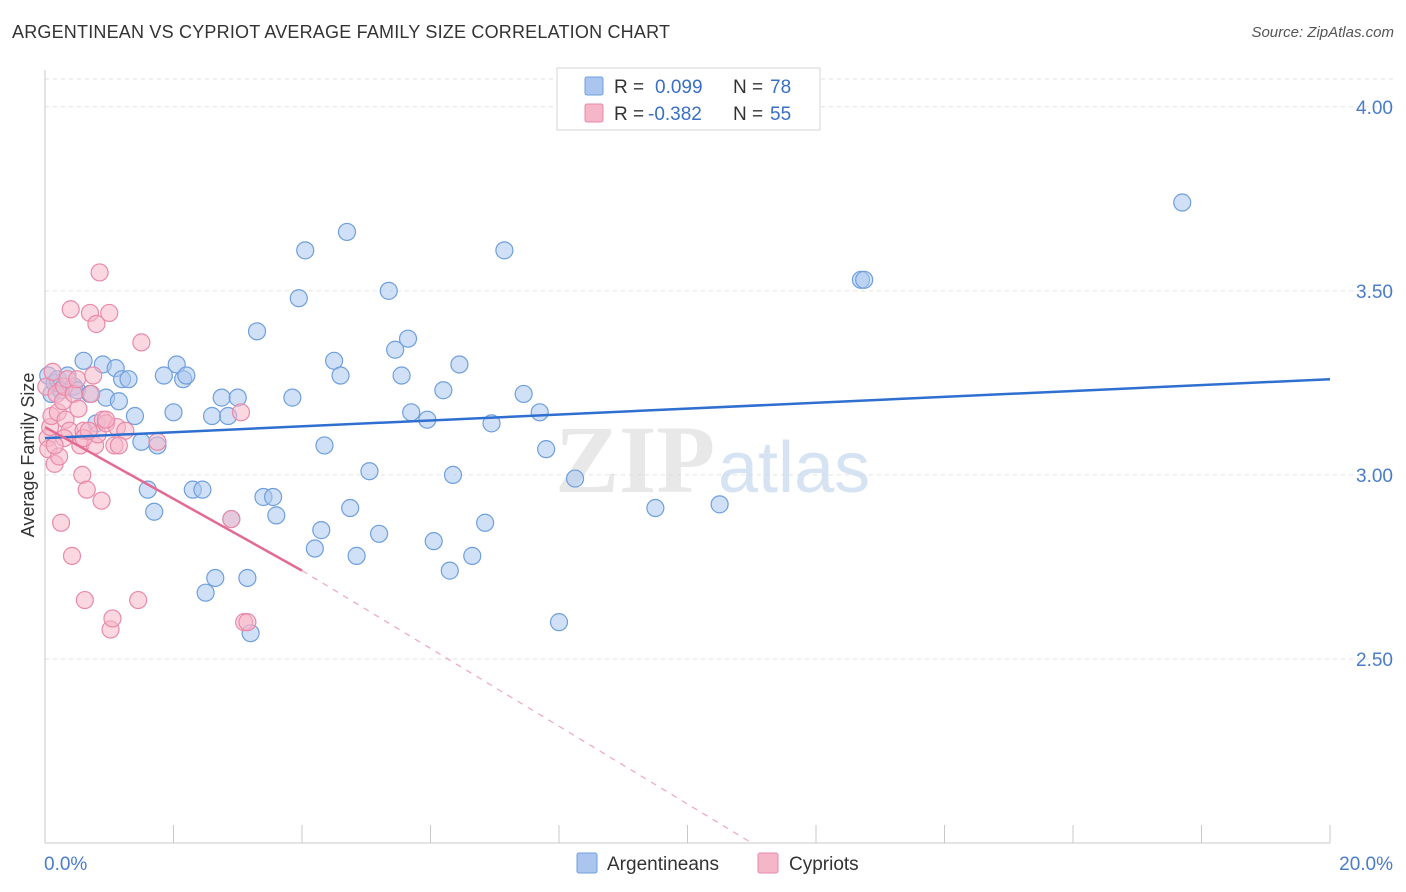 The image size is (1406, 892). Describe the element at coordinates (675, 114) in the screenshot. I see `legend-r-value-2: -0.382` at that location.